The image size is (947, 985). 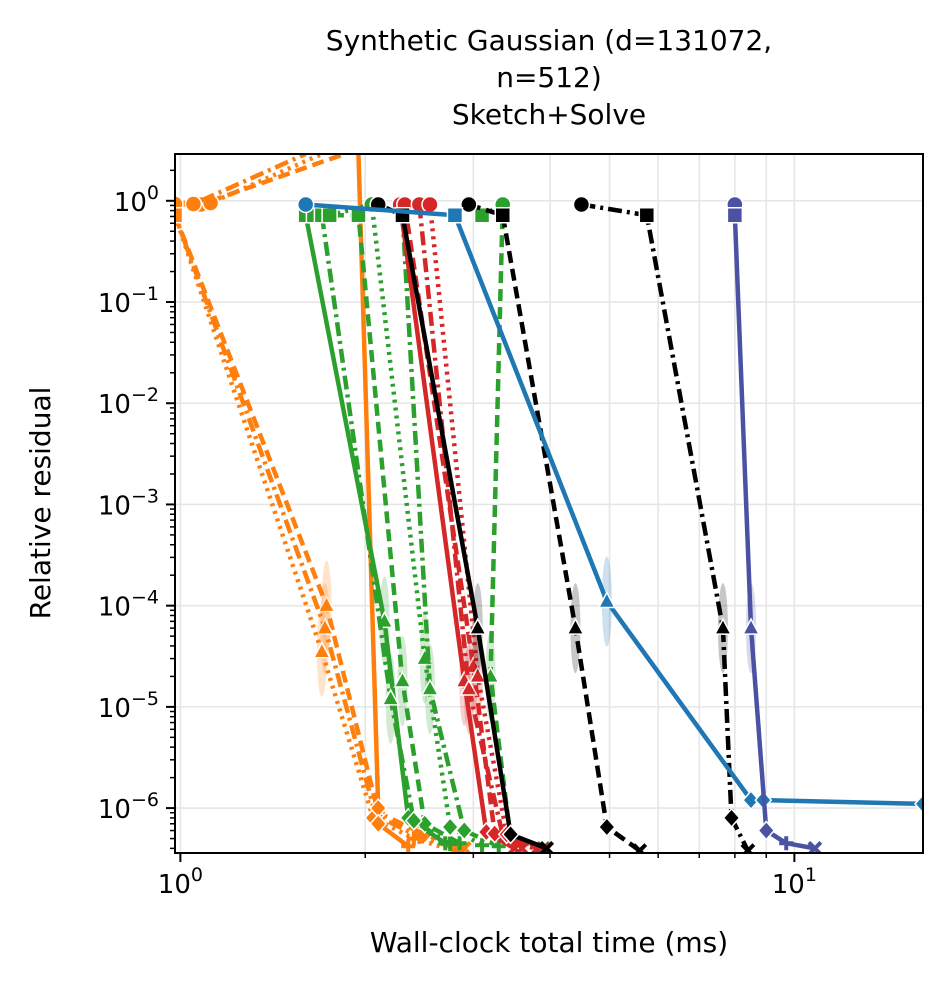 What do you see at coordinates (549, 942) in the screenshot?
I see `x-axis-label: Wall-clock total time (ms)` at bounding box center [549, 942].